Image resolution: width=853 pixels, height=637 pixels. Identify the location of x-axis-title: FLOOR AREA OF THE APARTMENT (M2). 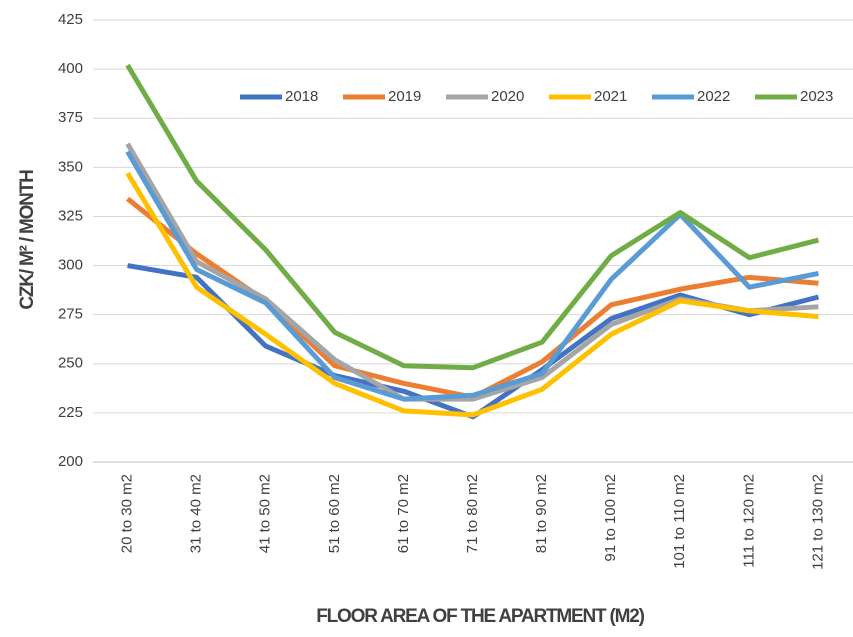
(480, 616).